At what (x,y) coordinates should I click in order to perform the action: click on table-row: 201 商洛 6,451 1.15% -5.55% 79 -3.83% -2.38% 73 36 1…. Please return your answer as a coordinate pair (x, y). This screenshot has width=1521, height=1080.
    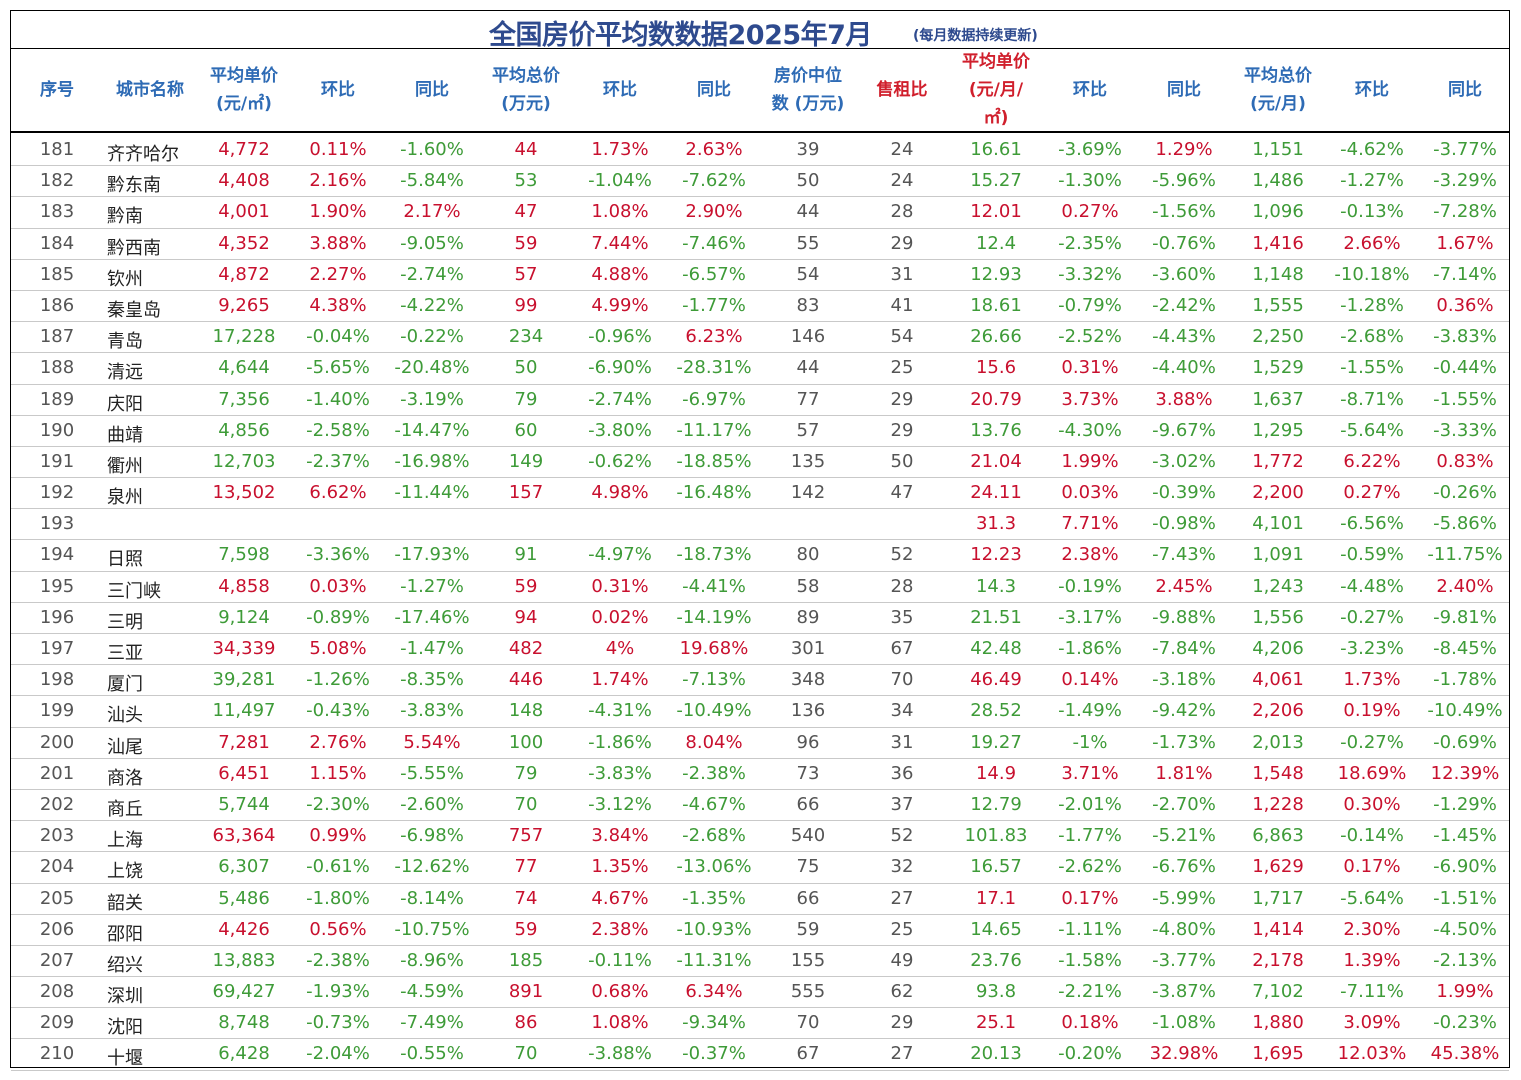
    Looking at the image, I should click on (760, 774).